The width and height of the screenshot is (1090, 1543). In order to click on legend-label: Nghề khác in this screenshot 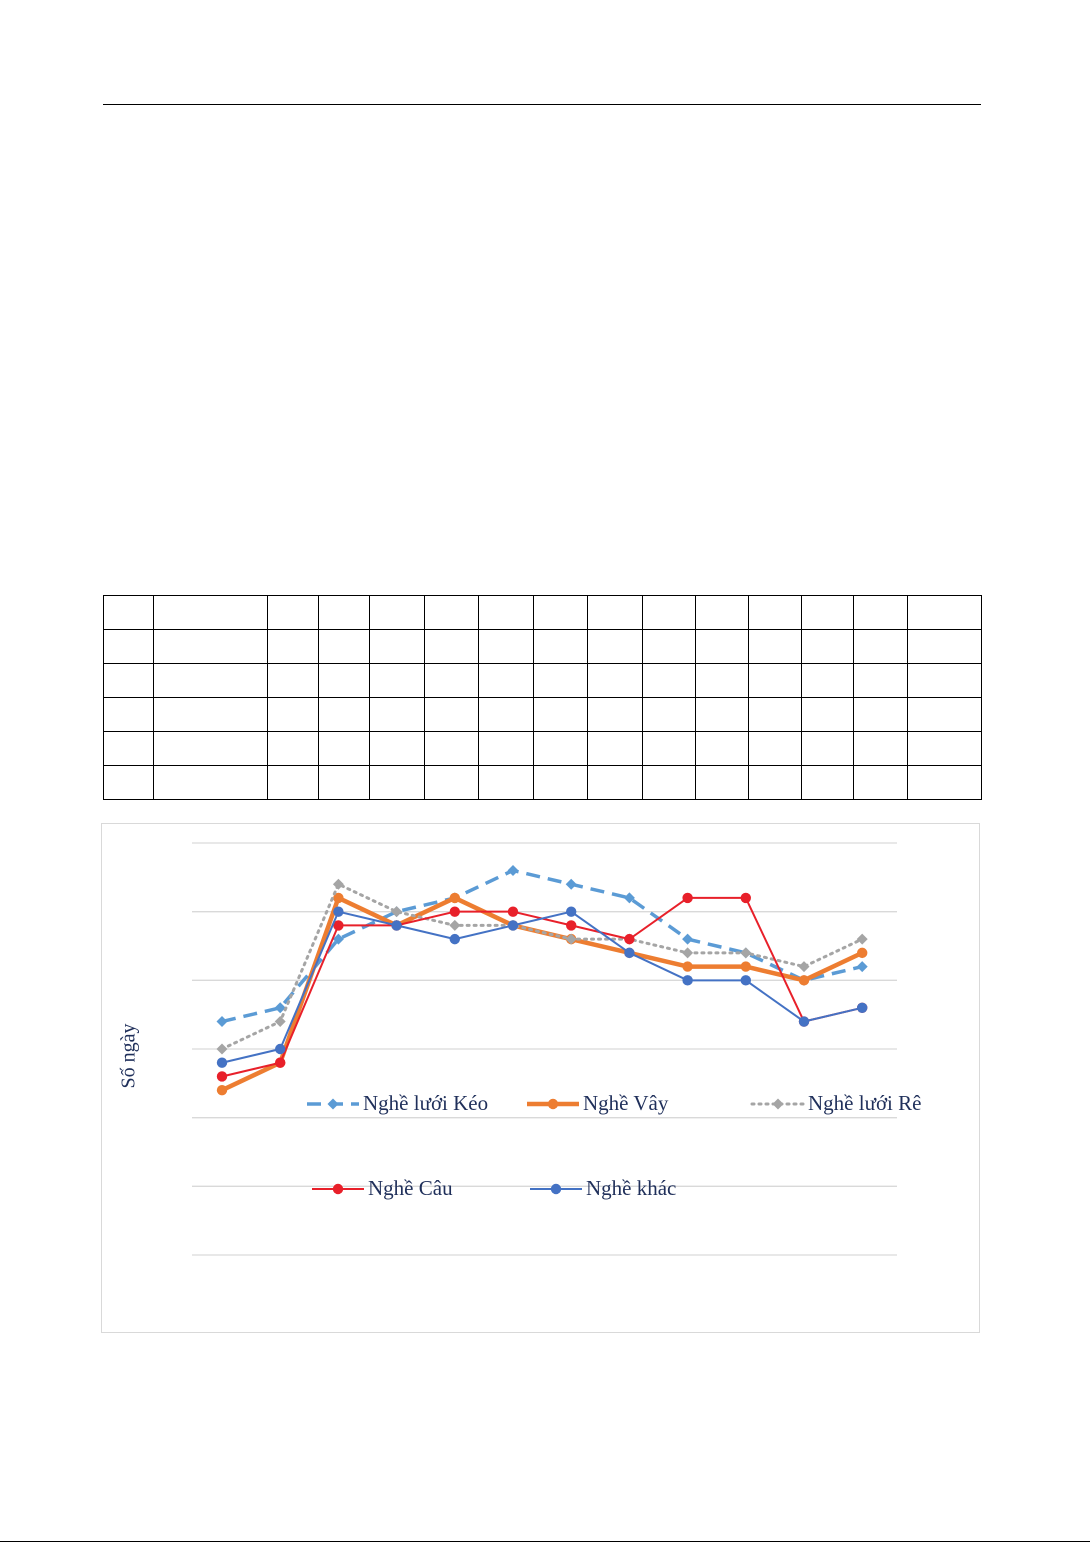, I will do `click(631, 1188)`.